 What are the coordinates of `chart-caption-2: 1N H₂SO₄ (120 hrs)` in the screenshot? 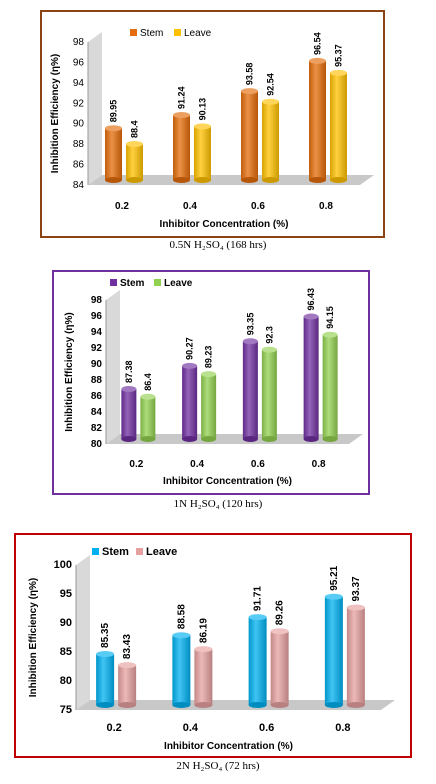 It's located at (218, 504).